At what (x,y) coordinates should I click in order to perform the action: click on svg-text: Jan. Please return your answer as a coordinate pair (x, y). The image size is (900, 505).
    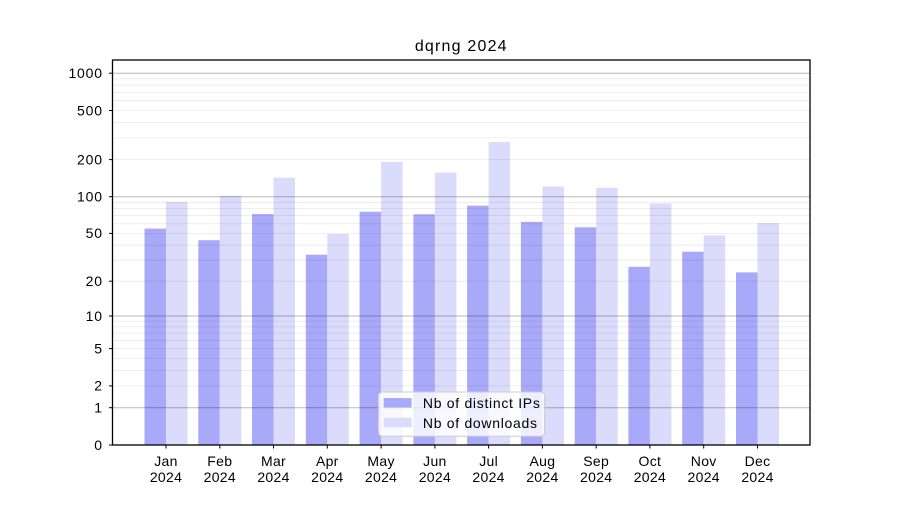
    Looking at the image, I should click on (165, 461).